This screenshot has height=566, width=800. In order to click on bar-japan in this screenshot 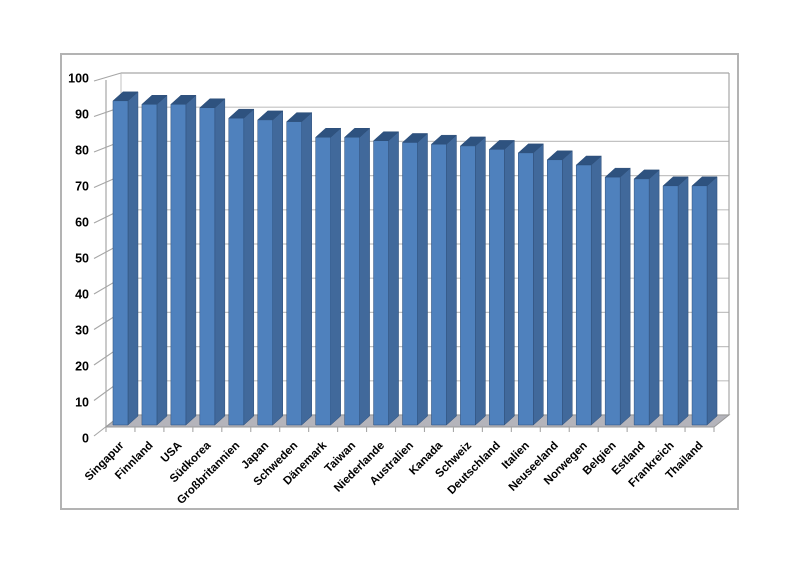, I will do `click(270, 268)`.